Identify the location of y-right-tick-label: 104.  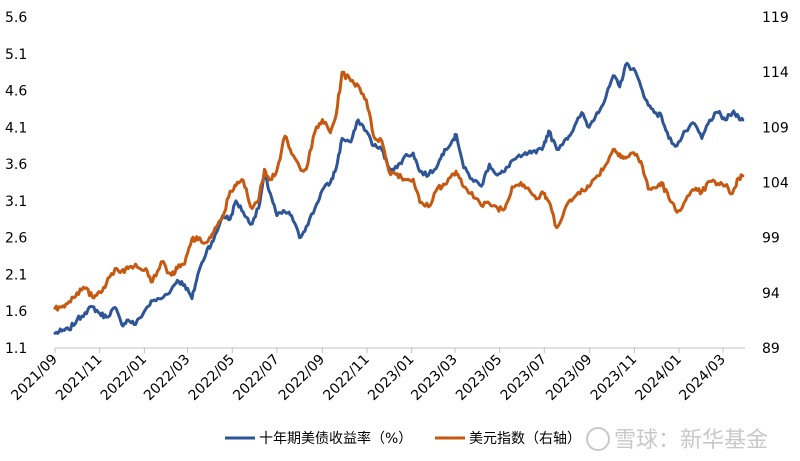
(775, 184).